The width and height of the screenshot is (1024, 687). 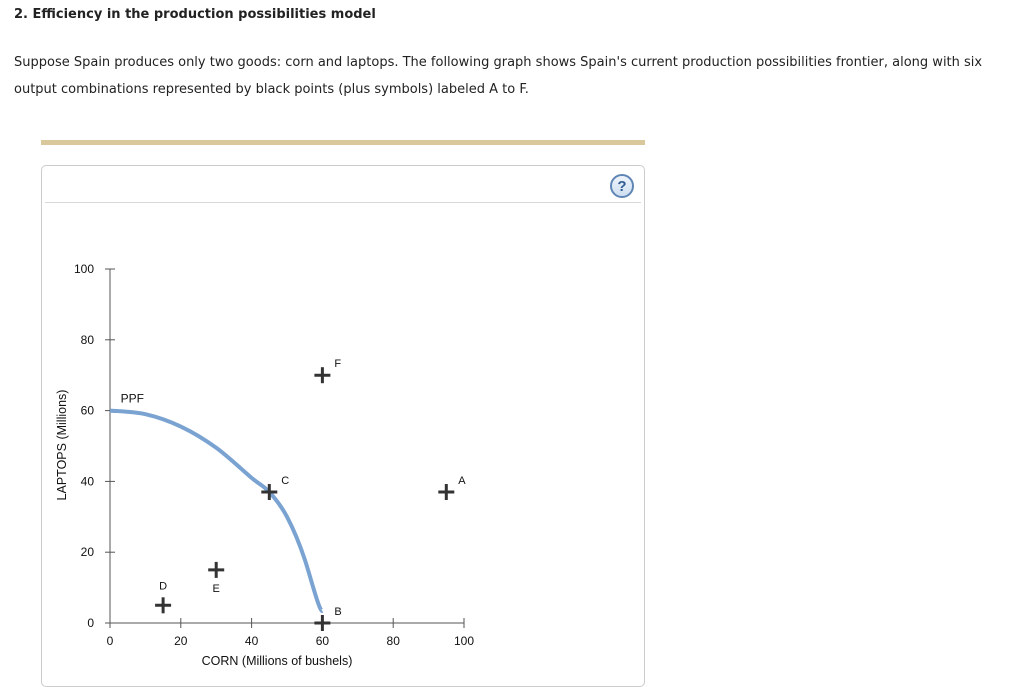 I want to click on x-axis-label: CORN (Millions of bushels), so click(x=277, y=661).